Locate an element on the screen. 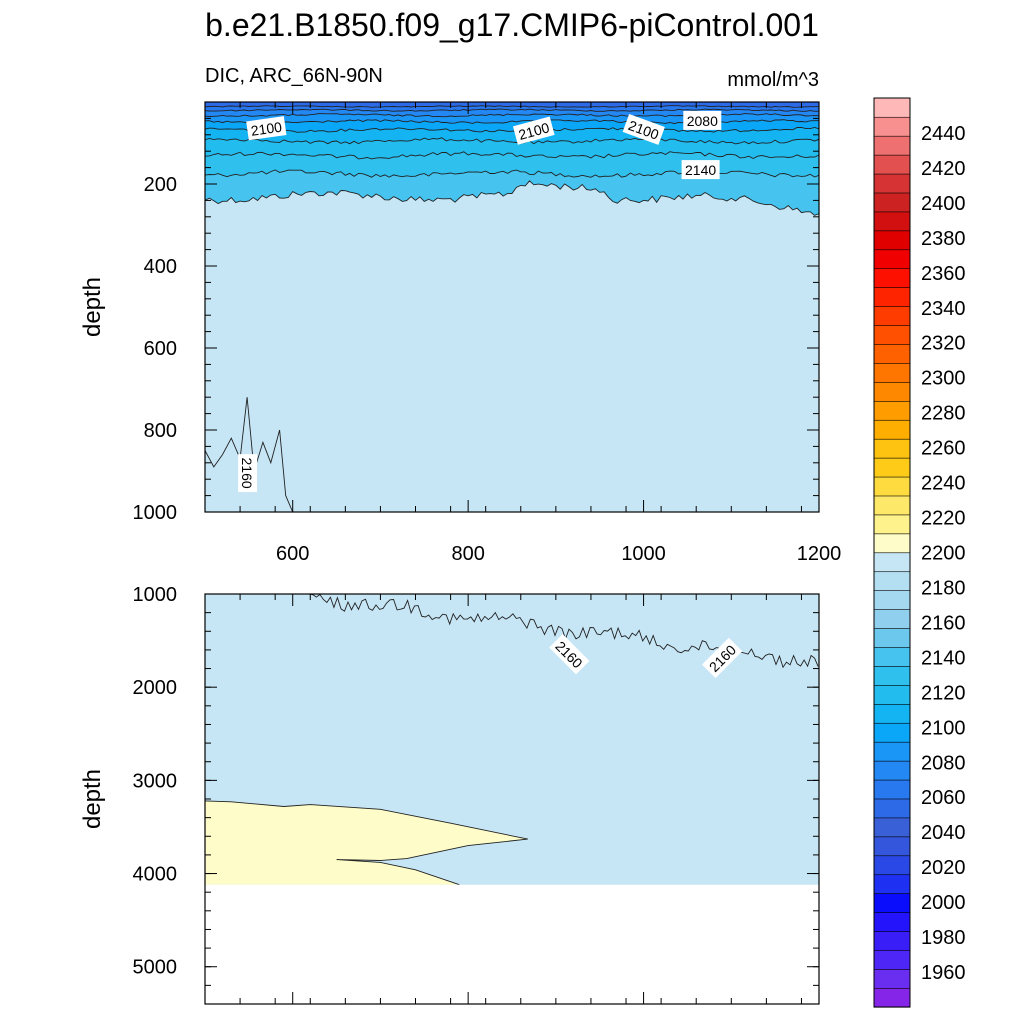  colorbar-label: 2080 is located at coordinates (943, 763).